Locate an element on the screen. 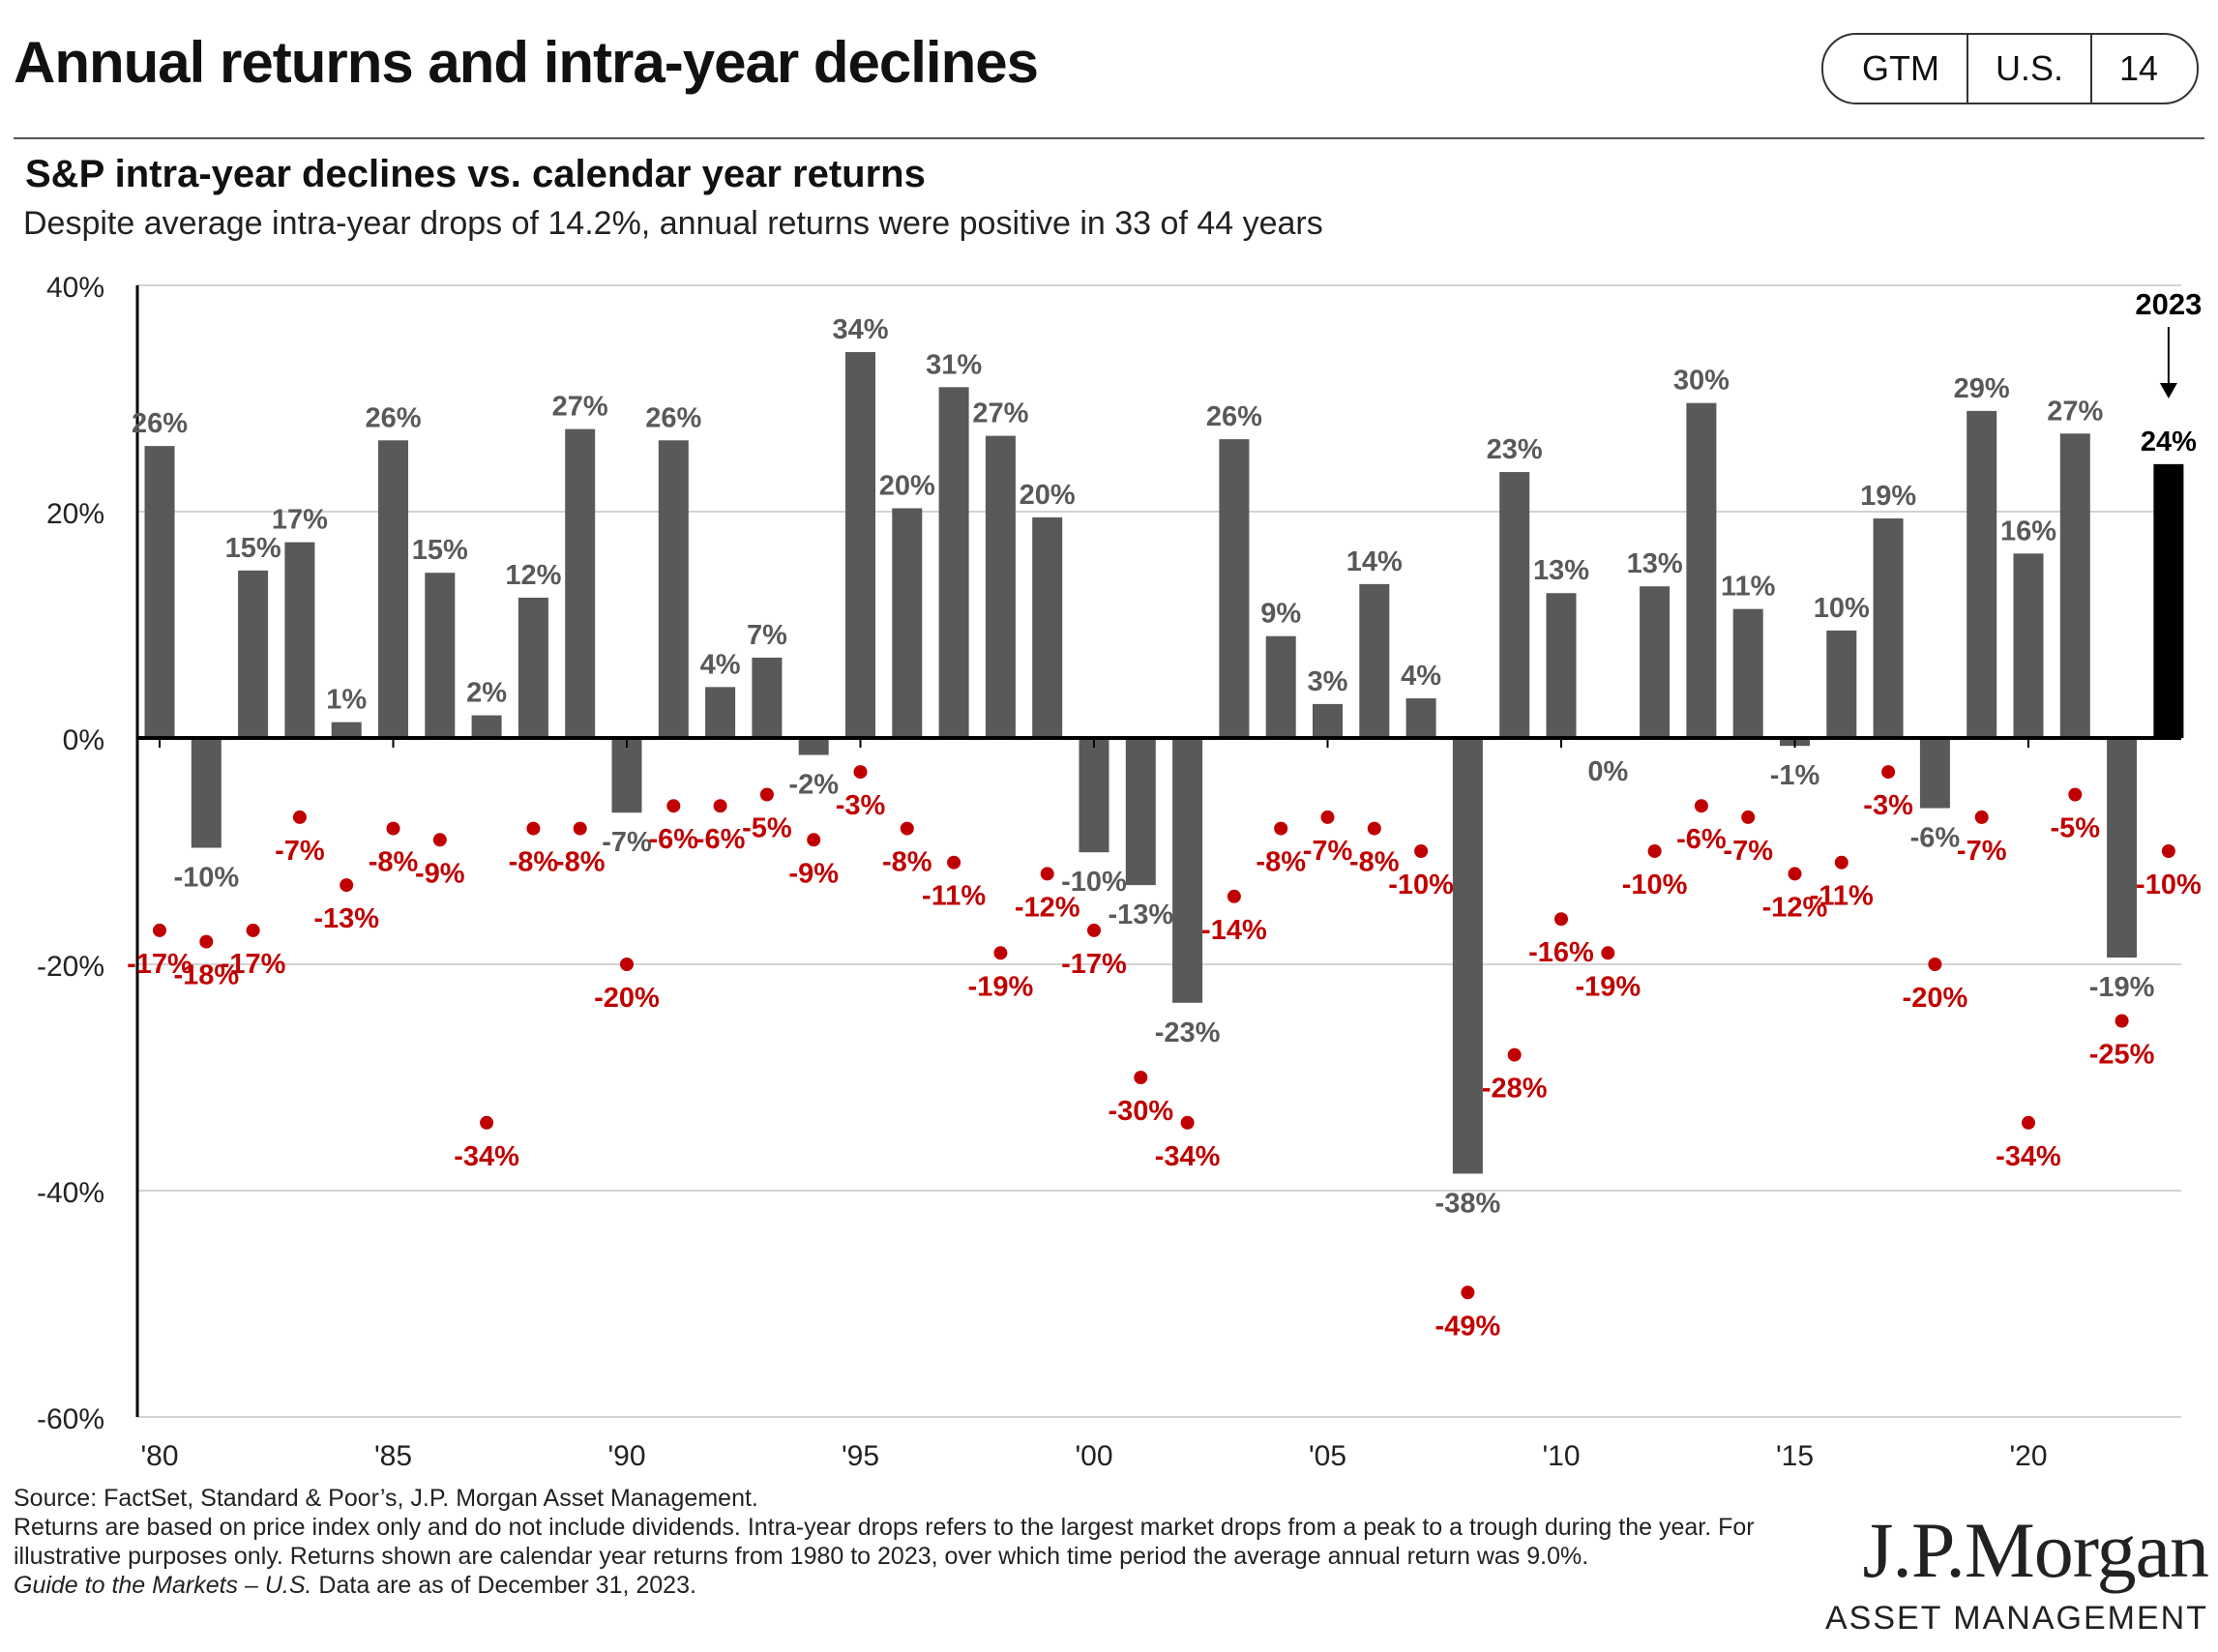 Image resolution: width=2218 pixels, height=1652 pixels. tab-gtm: GTM is located at coordinates (1900, 68).